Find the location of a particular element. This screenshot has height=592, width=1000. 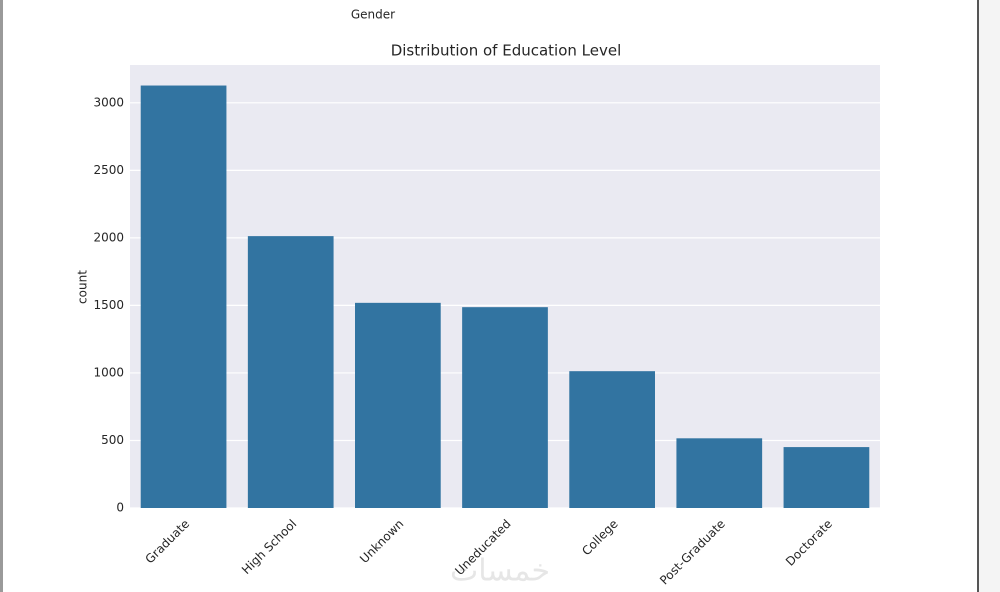

y-tick-label: 2500 is located at coordinates (108, 170).